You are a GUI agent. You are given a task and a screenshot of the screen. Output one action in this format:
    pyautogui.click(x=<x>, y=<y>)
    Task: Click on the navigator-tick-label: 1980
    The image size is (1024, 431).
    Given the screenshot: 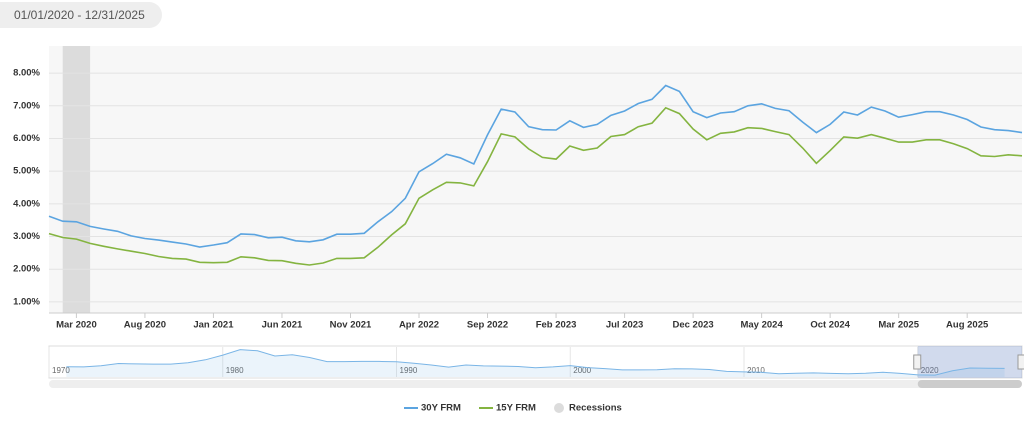 What is the action you would take?
    pyautogui.click(x=235, y=370)
    